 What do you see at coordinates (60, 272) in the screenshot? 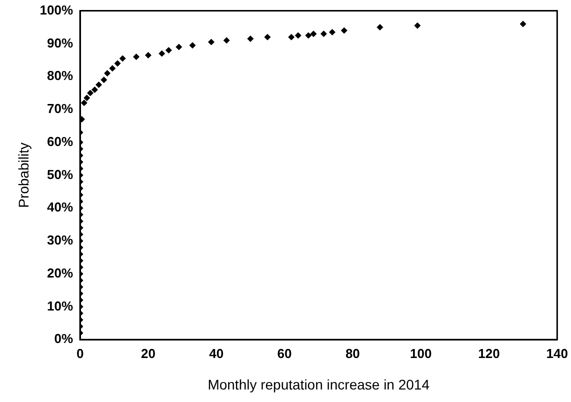
I see `y-tick-label: 20%` at bounding box center [60, 272].